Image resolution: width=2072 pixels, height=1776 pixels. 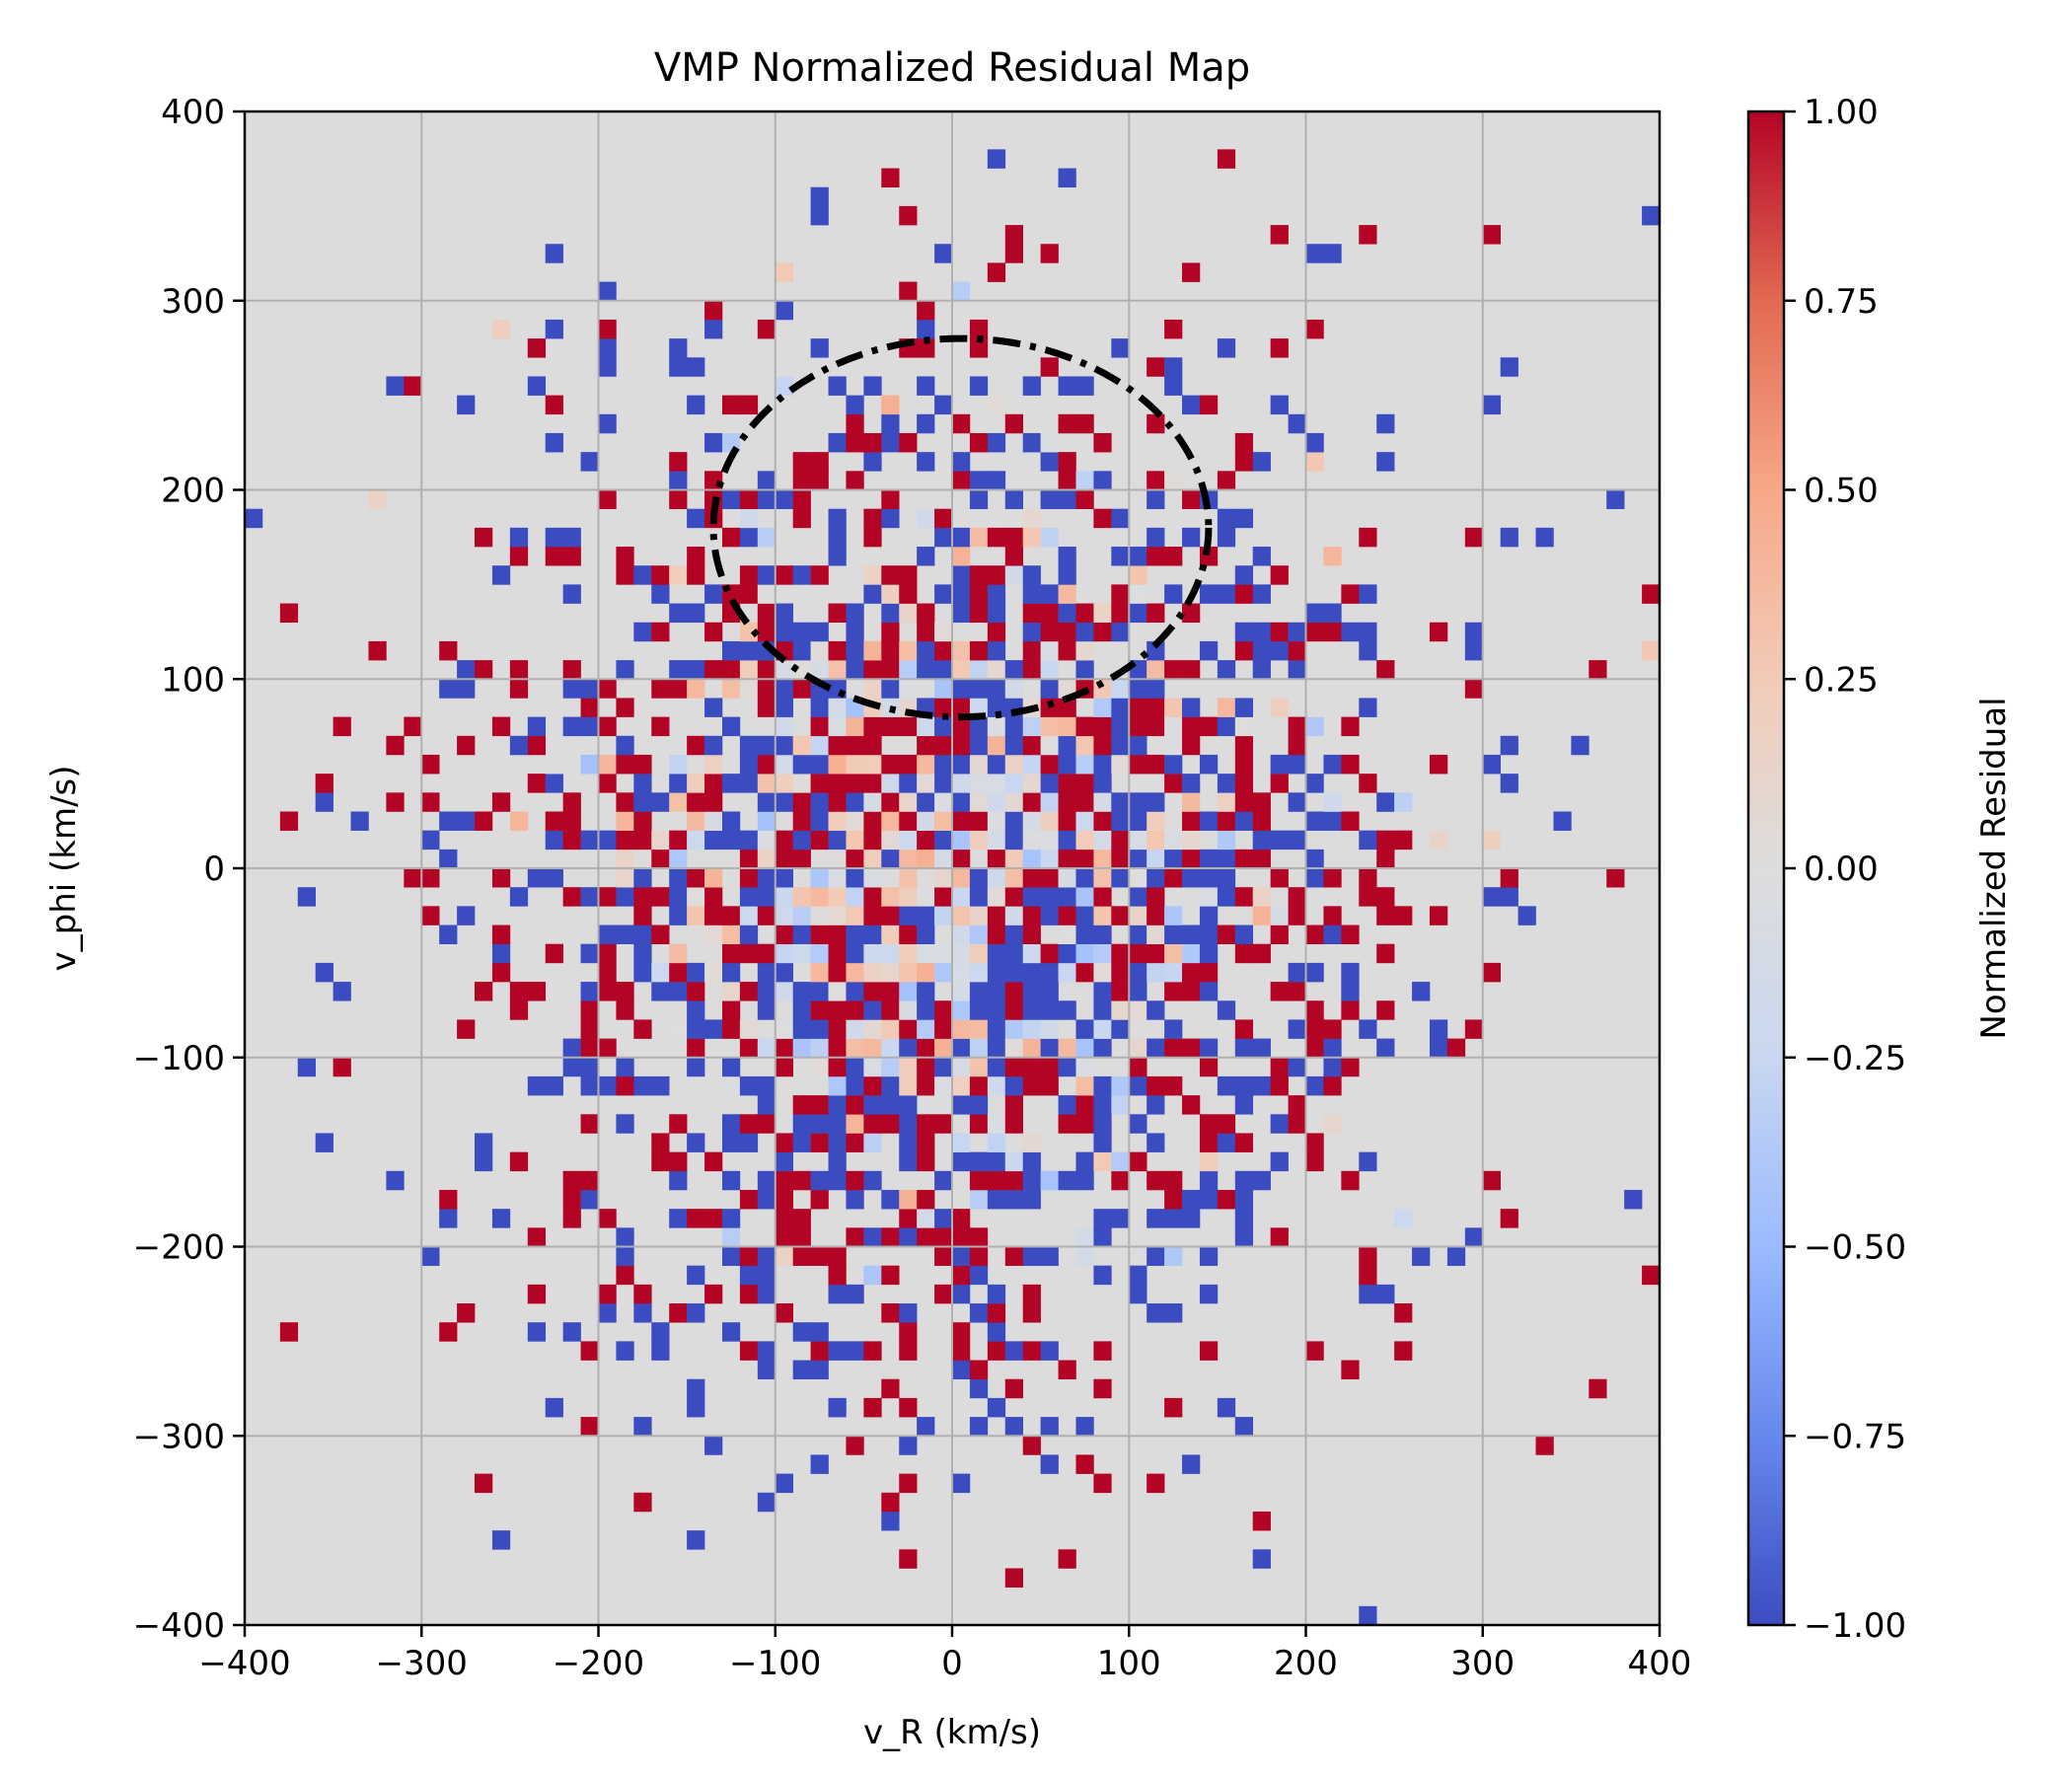 I want to click on colorbar-tick-label: 0.25, so click(x=1842, y=680).